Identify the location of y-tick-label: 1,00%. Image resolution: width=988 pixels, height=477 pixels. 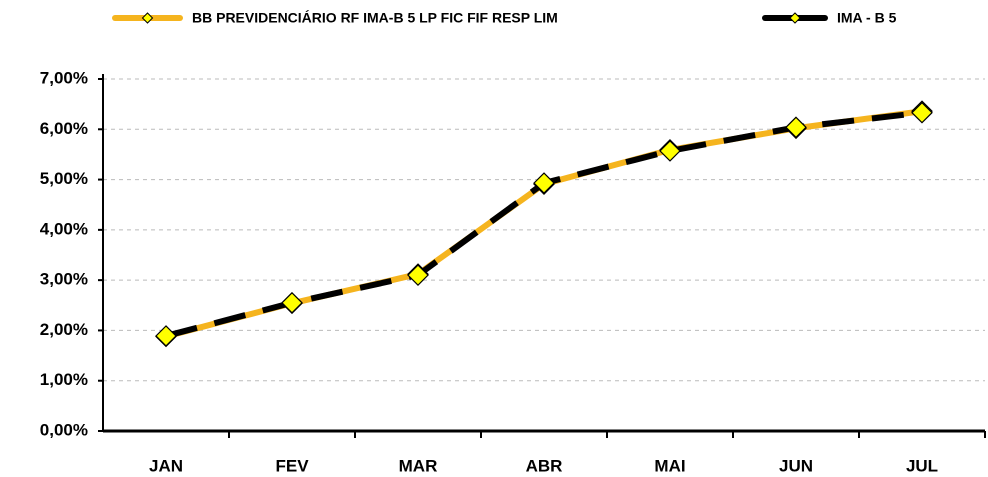
(64, 379).